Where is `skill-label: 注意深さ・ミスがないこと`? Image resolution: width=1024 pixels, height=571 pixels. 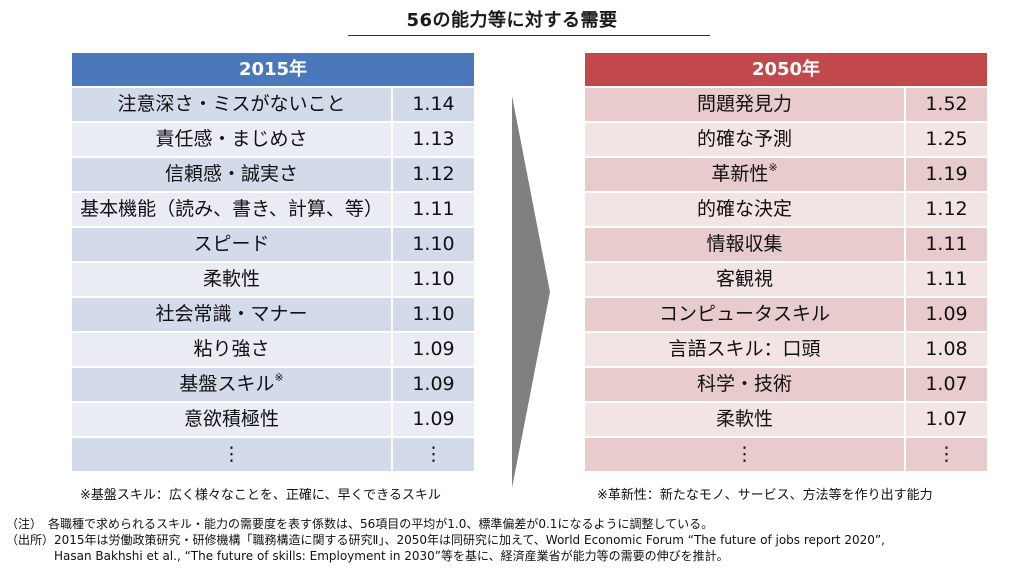
skill-label: 注意深さ・ミスがないこと is located at coordinates (231, 104).